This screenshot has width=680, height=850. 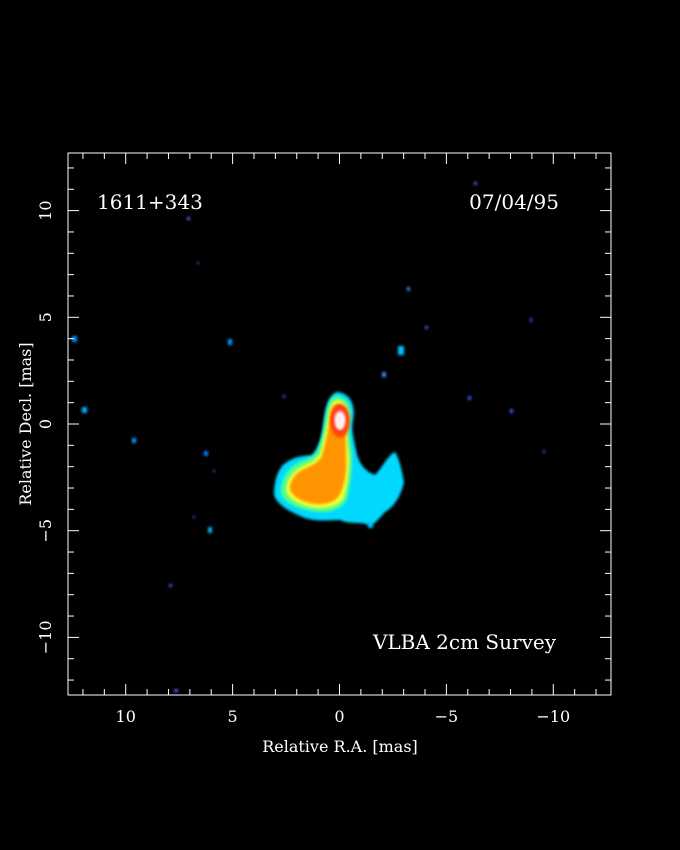 I want to click on x-tick-label: 0, so click(x=339, y=716).